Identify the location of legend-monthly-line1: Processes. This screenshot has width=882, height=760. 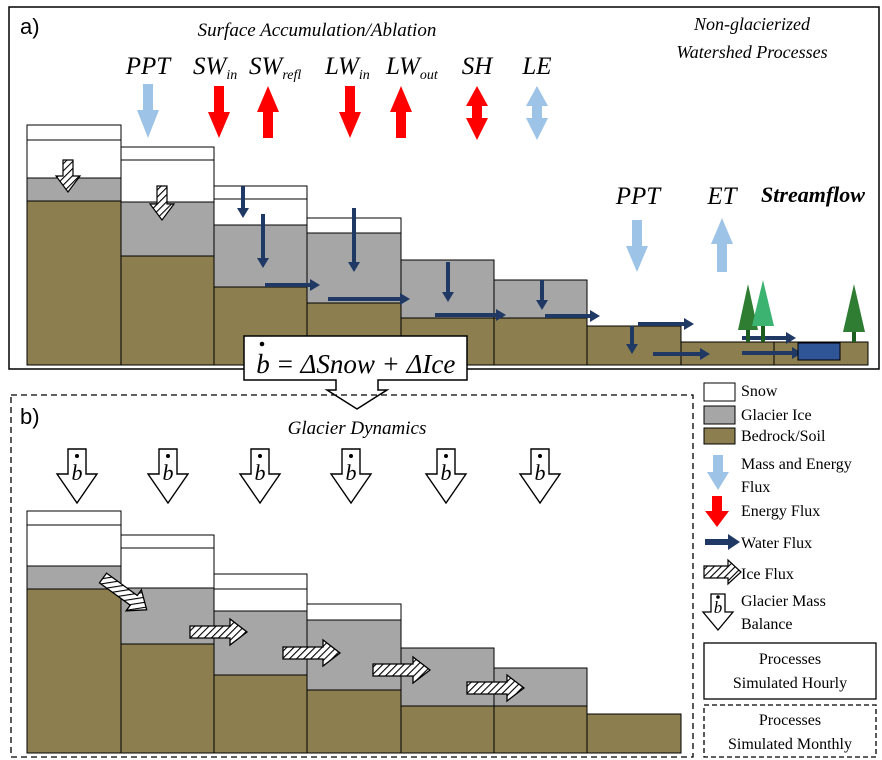
(790, 720).